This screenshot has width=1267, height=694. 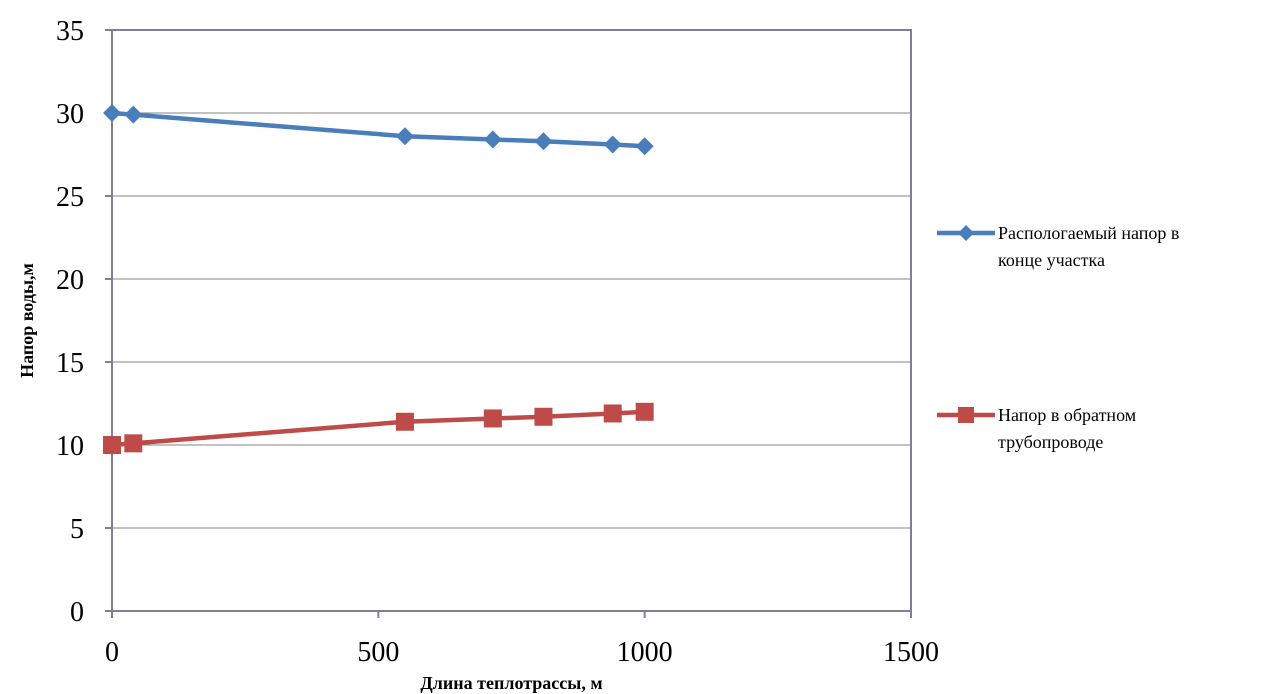 What do you see at coordinates (84, 322) in the screenshot?
I see `y-axis-ticks: 0 5 10 15 20 25 30 35` at bounding box center [84, 322].